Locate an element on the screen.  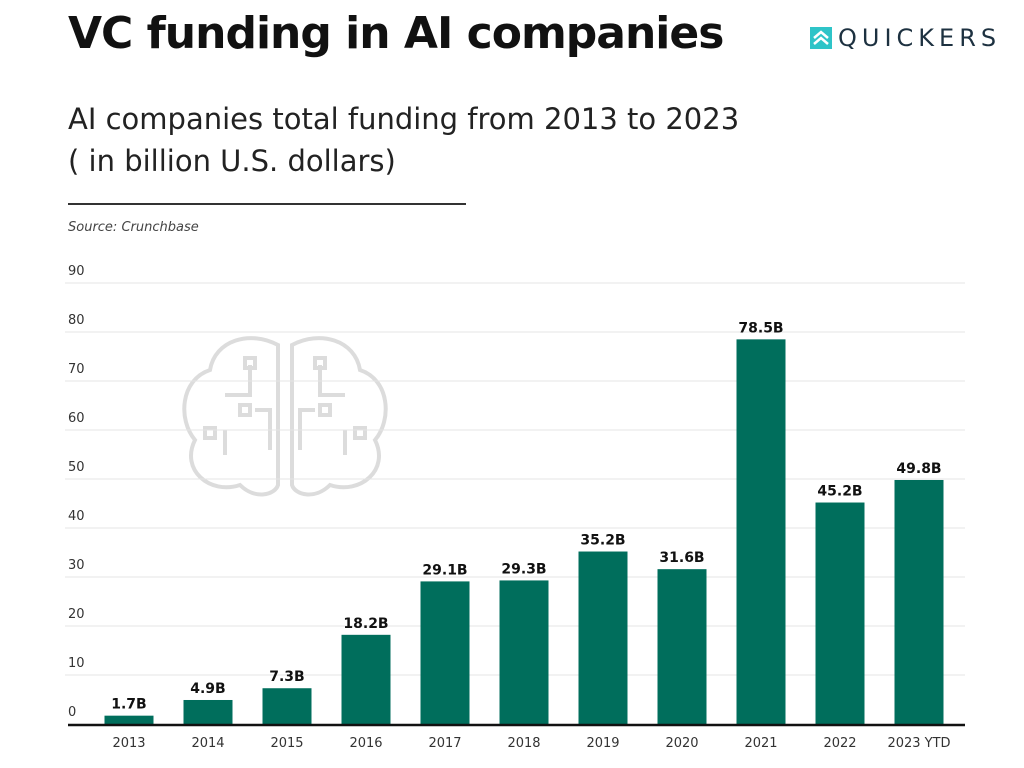
y-tick-label: 80 is located at coordinates (76, 320).